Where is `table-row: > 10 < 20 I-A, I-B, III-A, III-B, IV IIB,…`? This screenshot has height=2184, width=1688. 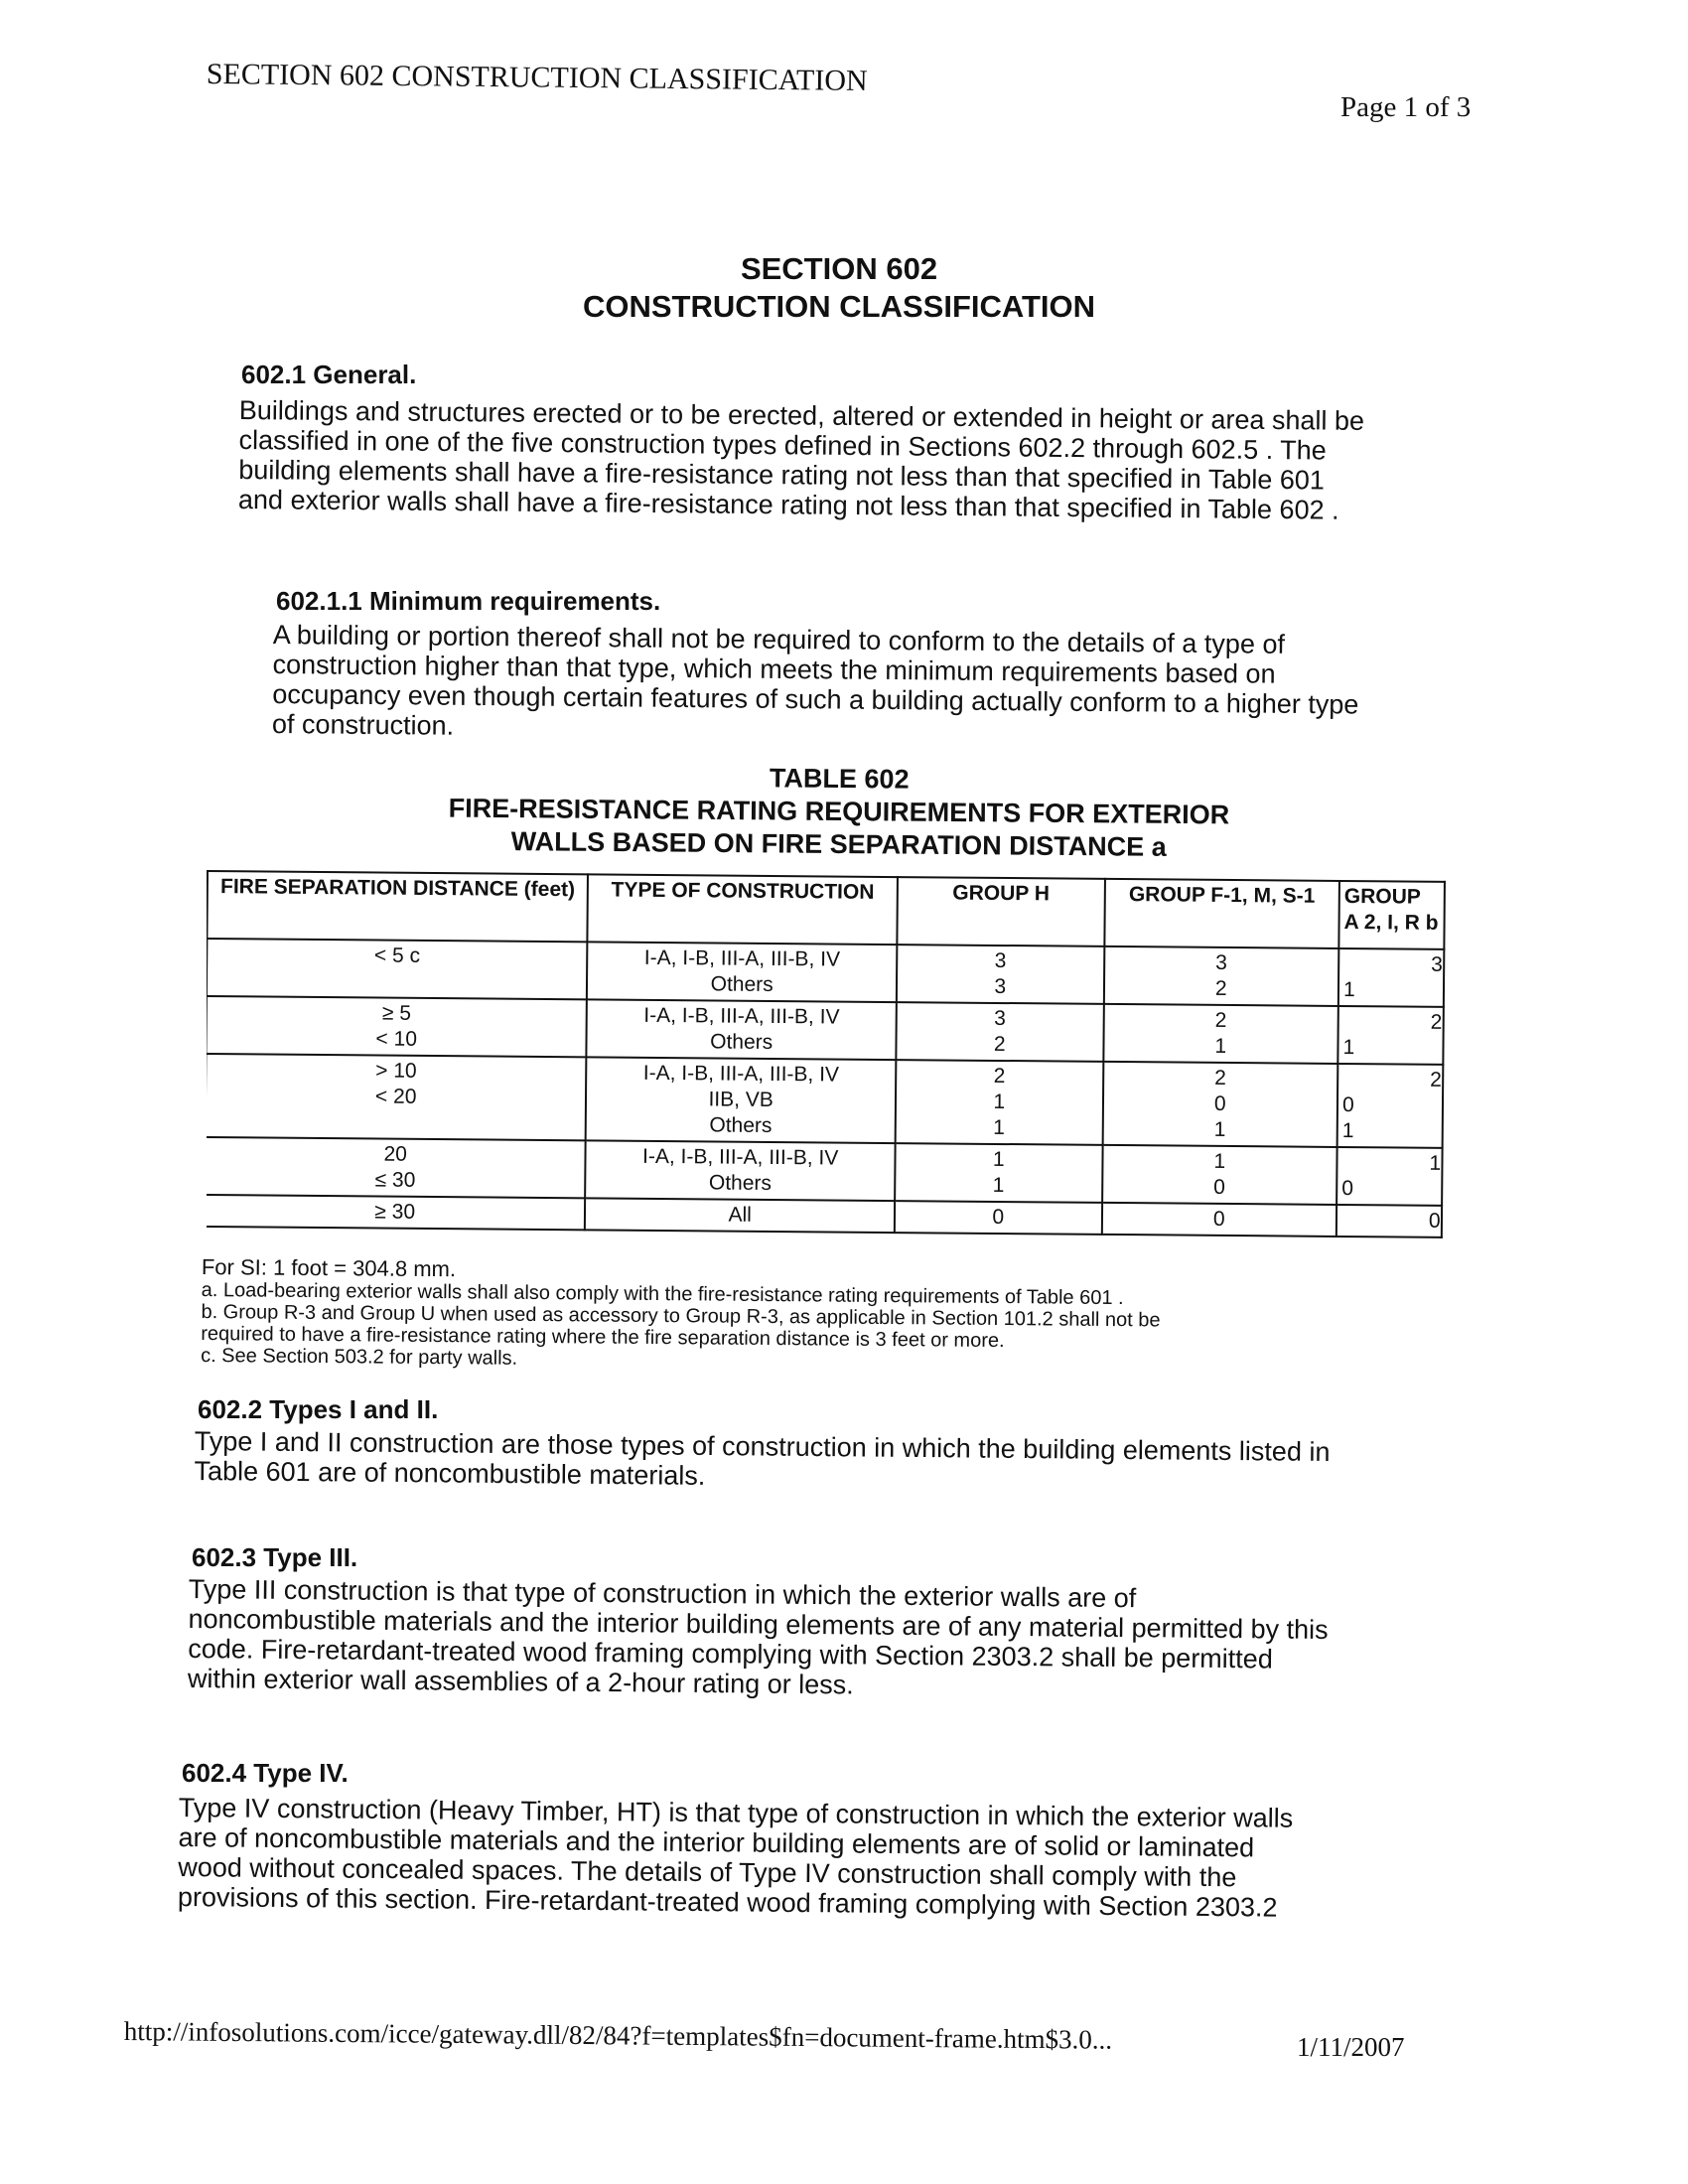
table-row: > 10 < 20 I-A, I-B, III-A, III-B, IV IIB,… is located at coordinates (825, 1101).